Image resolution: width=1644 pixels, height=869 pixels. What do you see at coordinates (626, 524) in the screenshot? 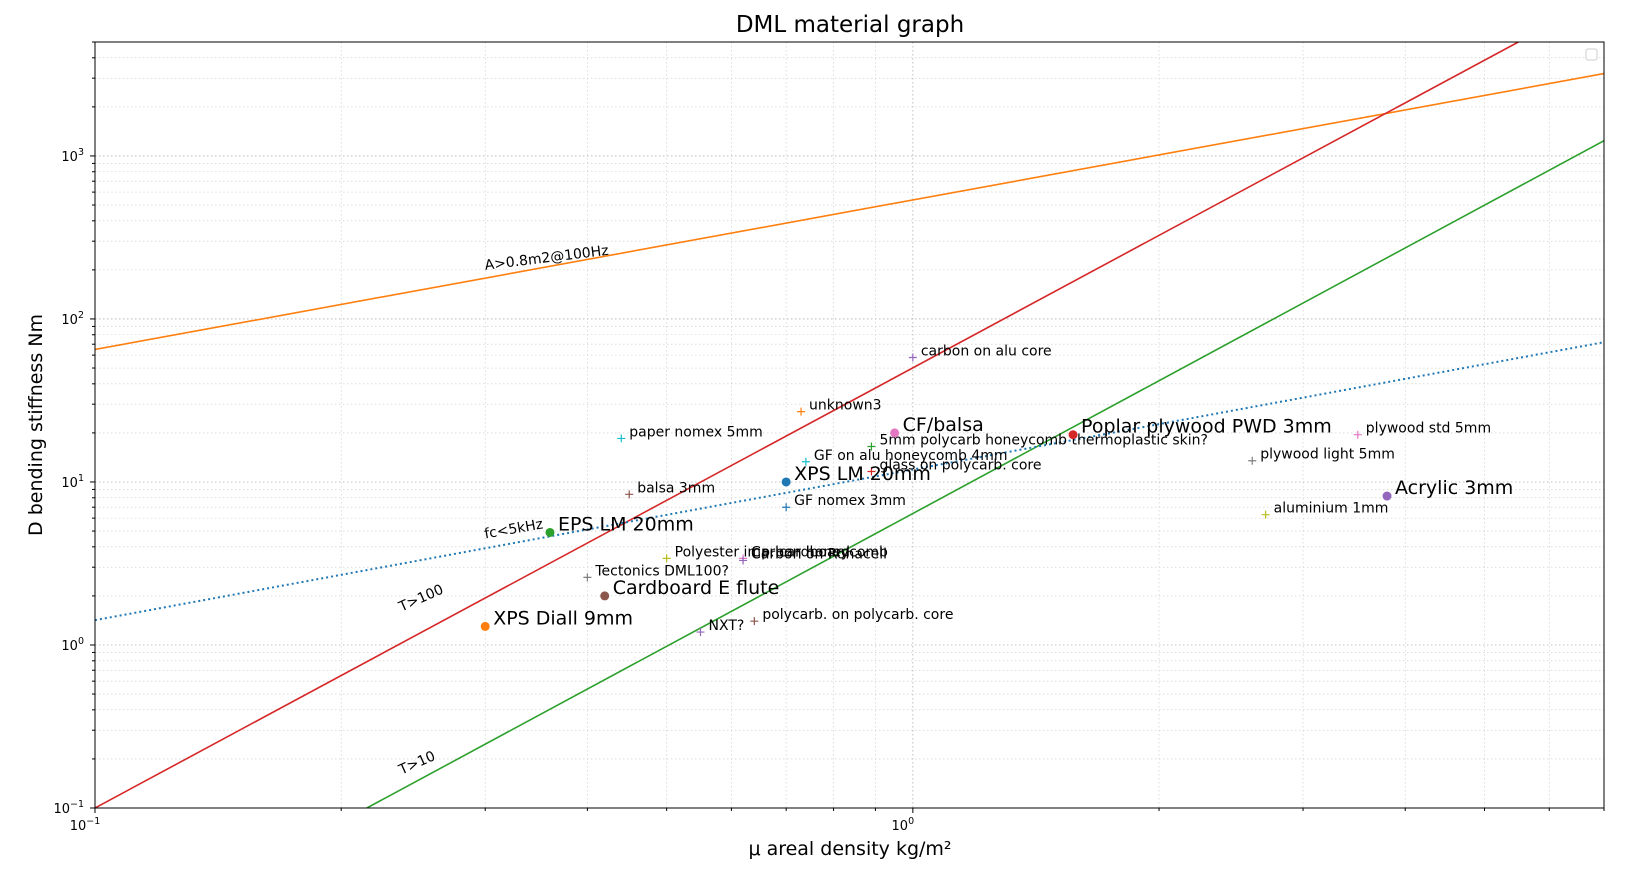
I see `featured-label: EPS LM 20mm` at bounding box center [626, 524].